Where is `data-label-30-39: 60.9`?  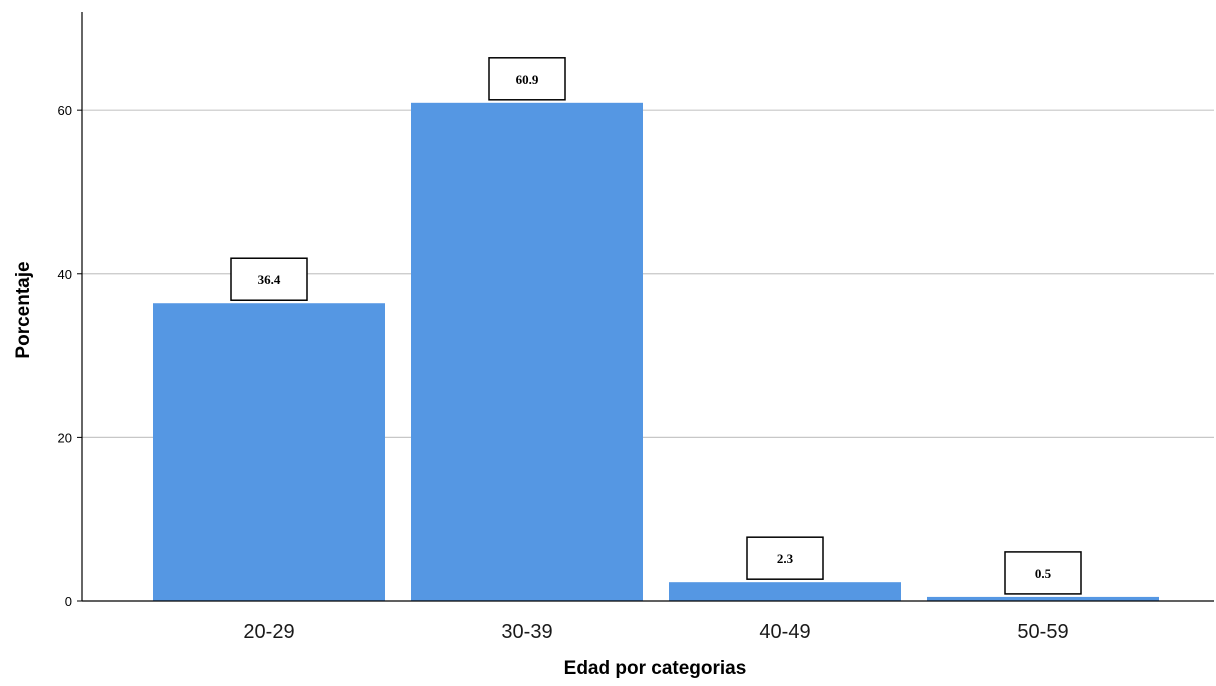
data-label-30-39: 60.9 is located at coordinates (527, 79).